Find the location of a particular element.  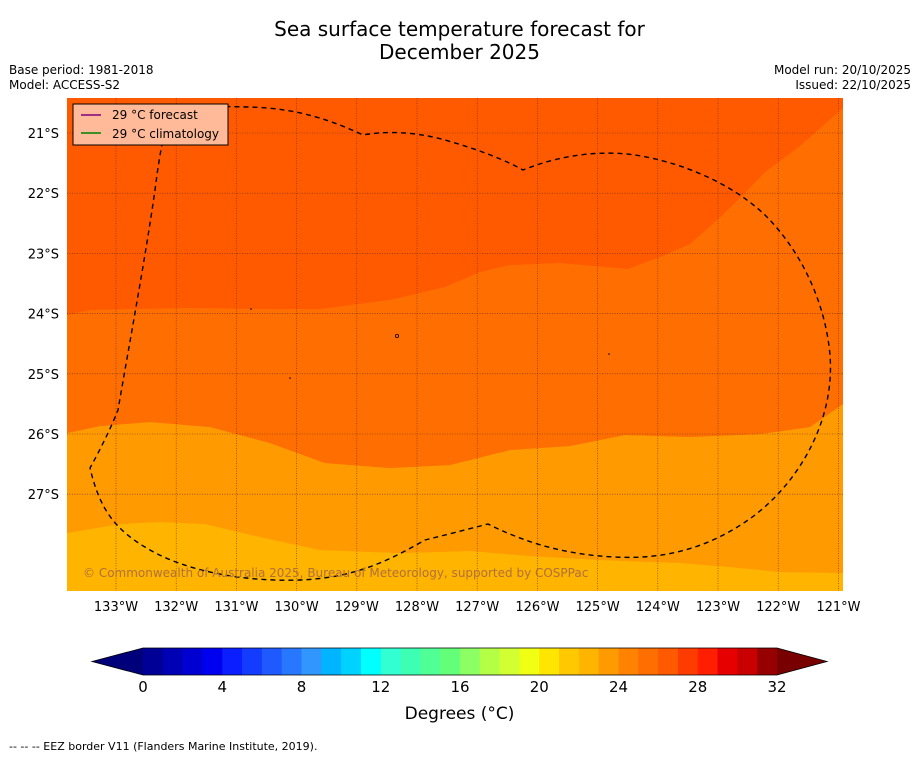

colorbar-under-arrow is located at coordinates (117, 661).